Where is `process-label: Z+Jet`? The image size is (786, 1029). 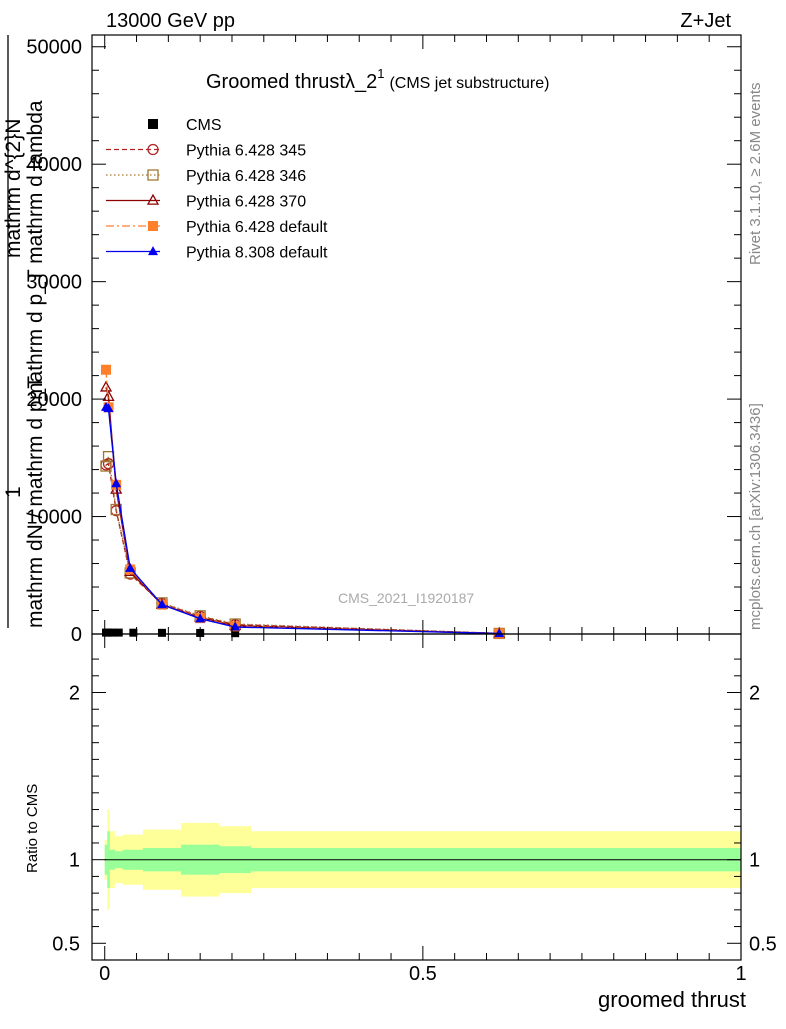 process-label: Z+Jet is located at coordinates (705, 21).